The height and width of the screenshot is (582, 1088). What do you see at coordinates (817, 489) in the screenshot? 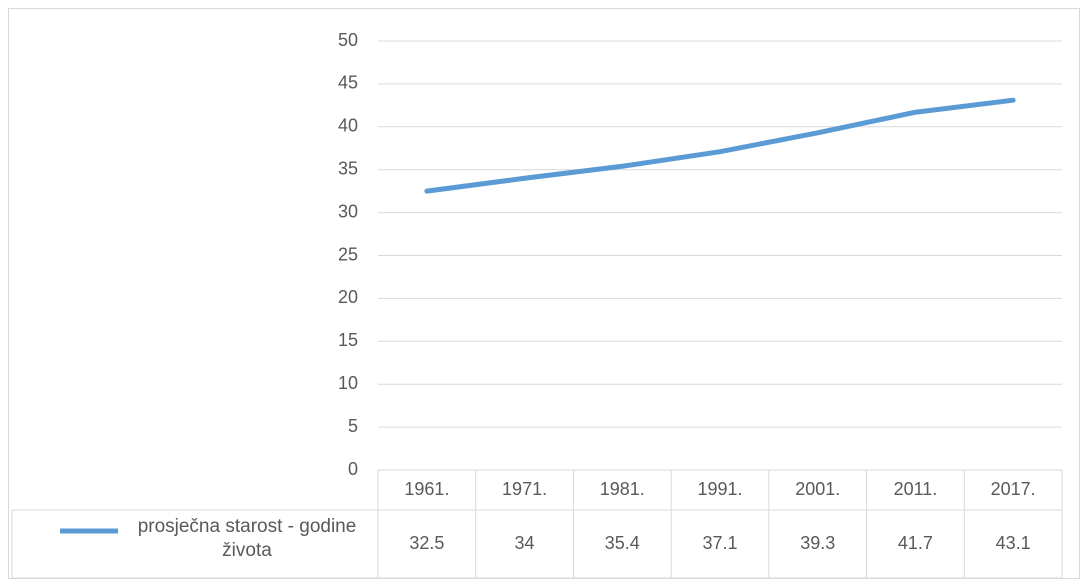
I see `x-tick-label: 2001.` at bounding box center [817, 489].